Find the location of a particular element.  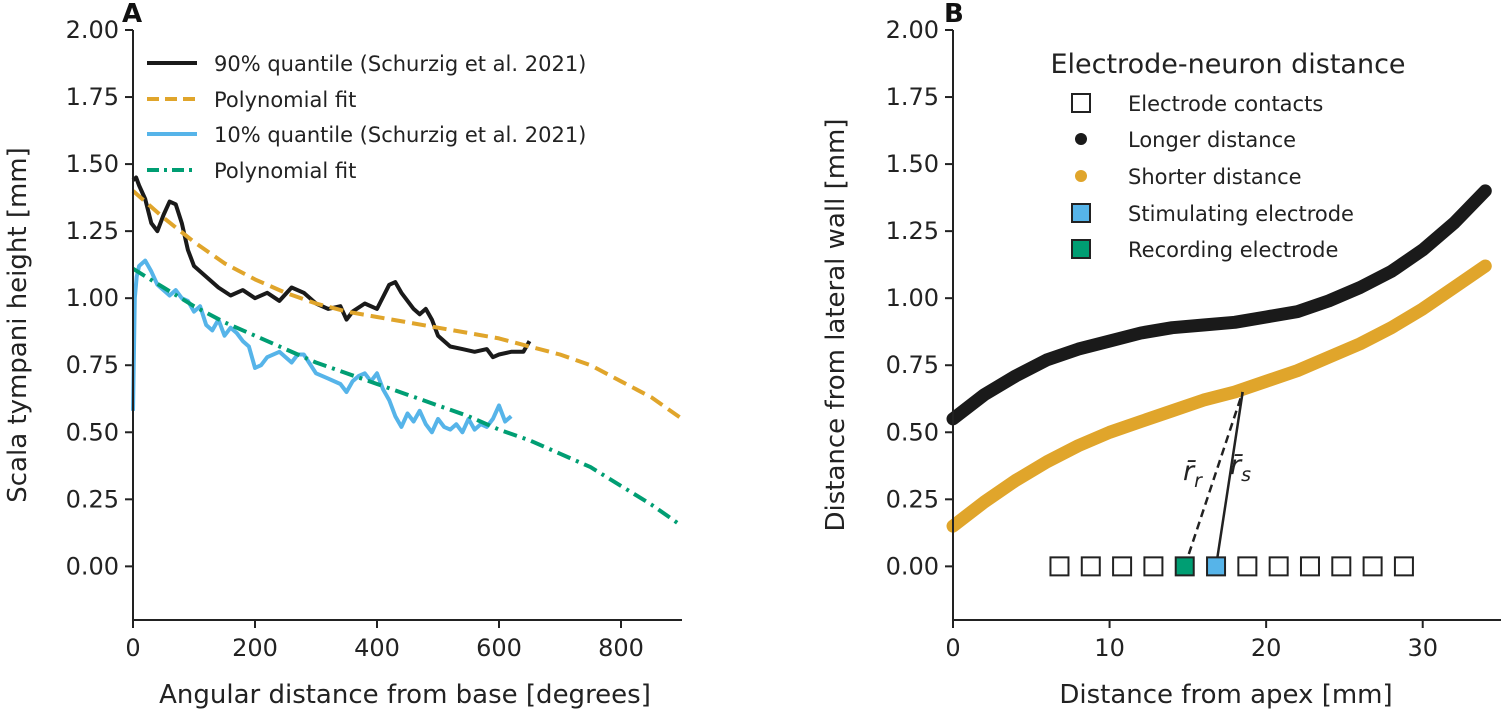

legend-label-polyfit-upper: Polynomial fit is located at coordinates (285, 100).